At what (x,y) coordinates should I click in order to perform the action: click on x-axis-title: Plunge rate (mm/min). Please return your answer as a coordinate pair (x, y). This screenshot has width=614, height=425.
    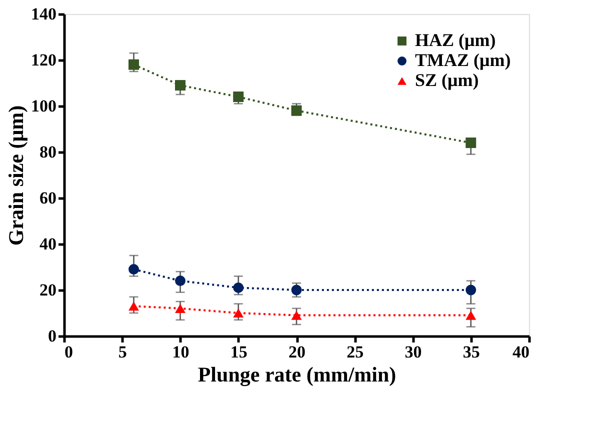
    Looking at the image, I should click on (297, 374).